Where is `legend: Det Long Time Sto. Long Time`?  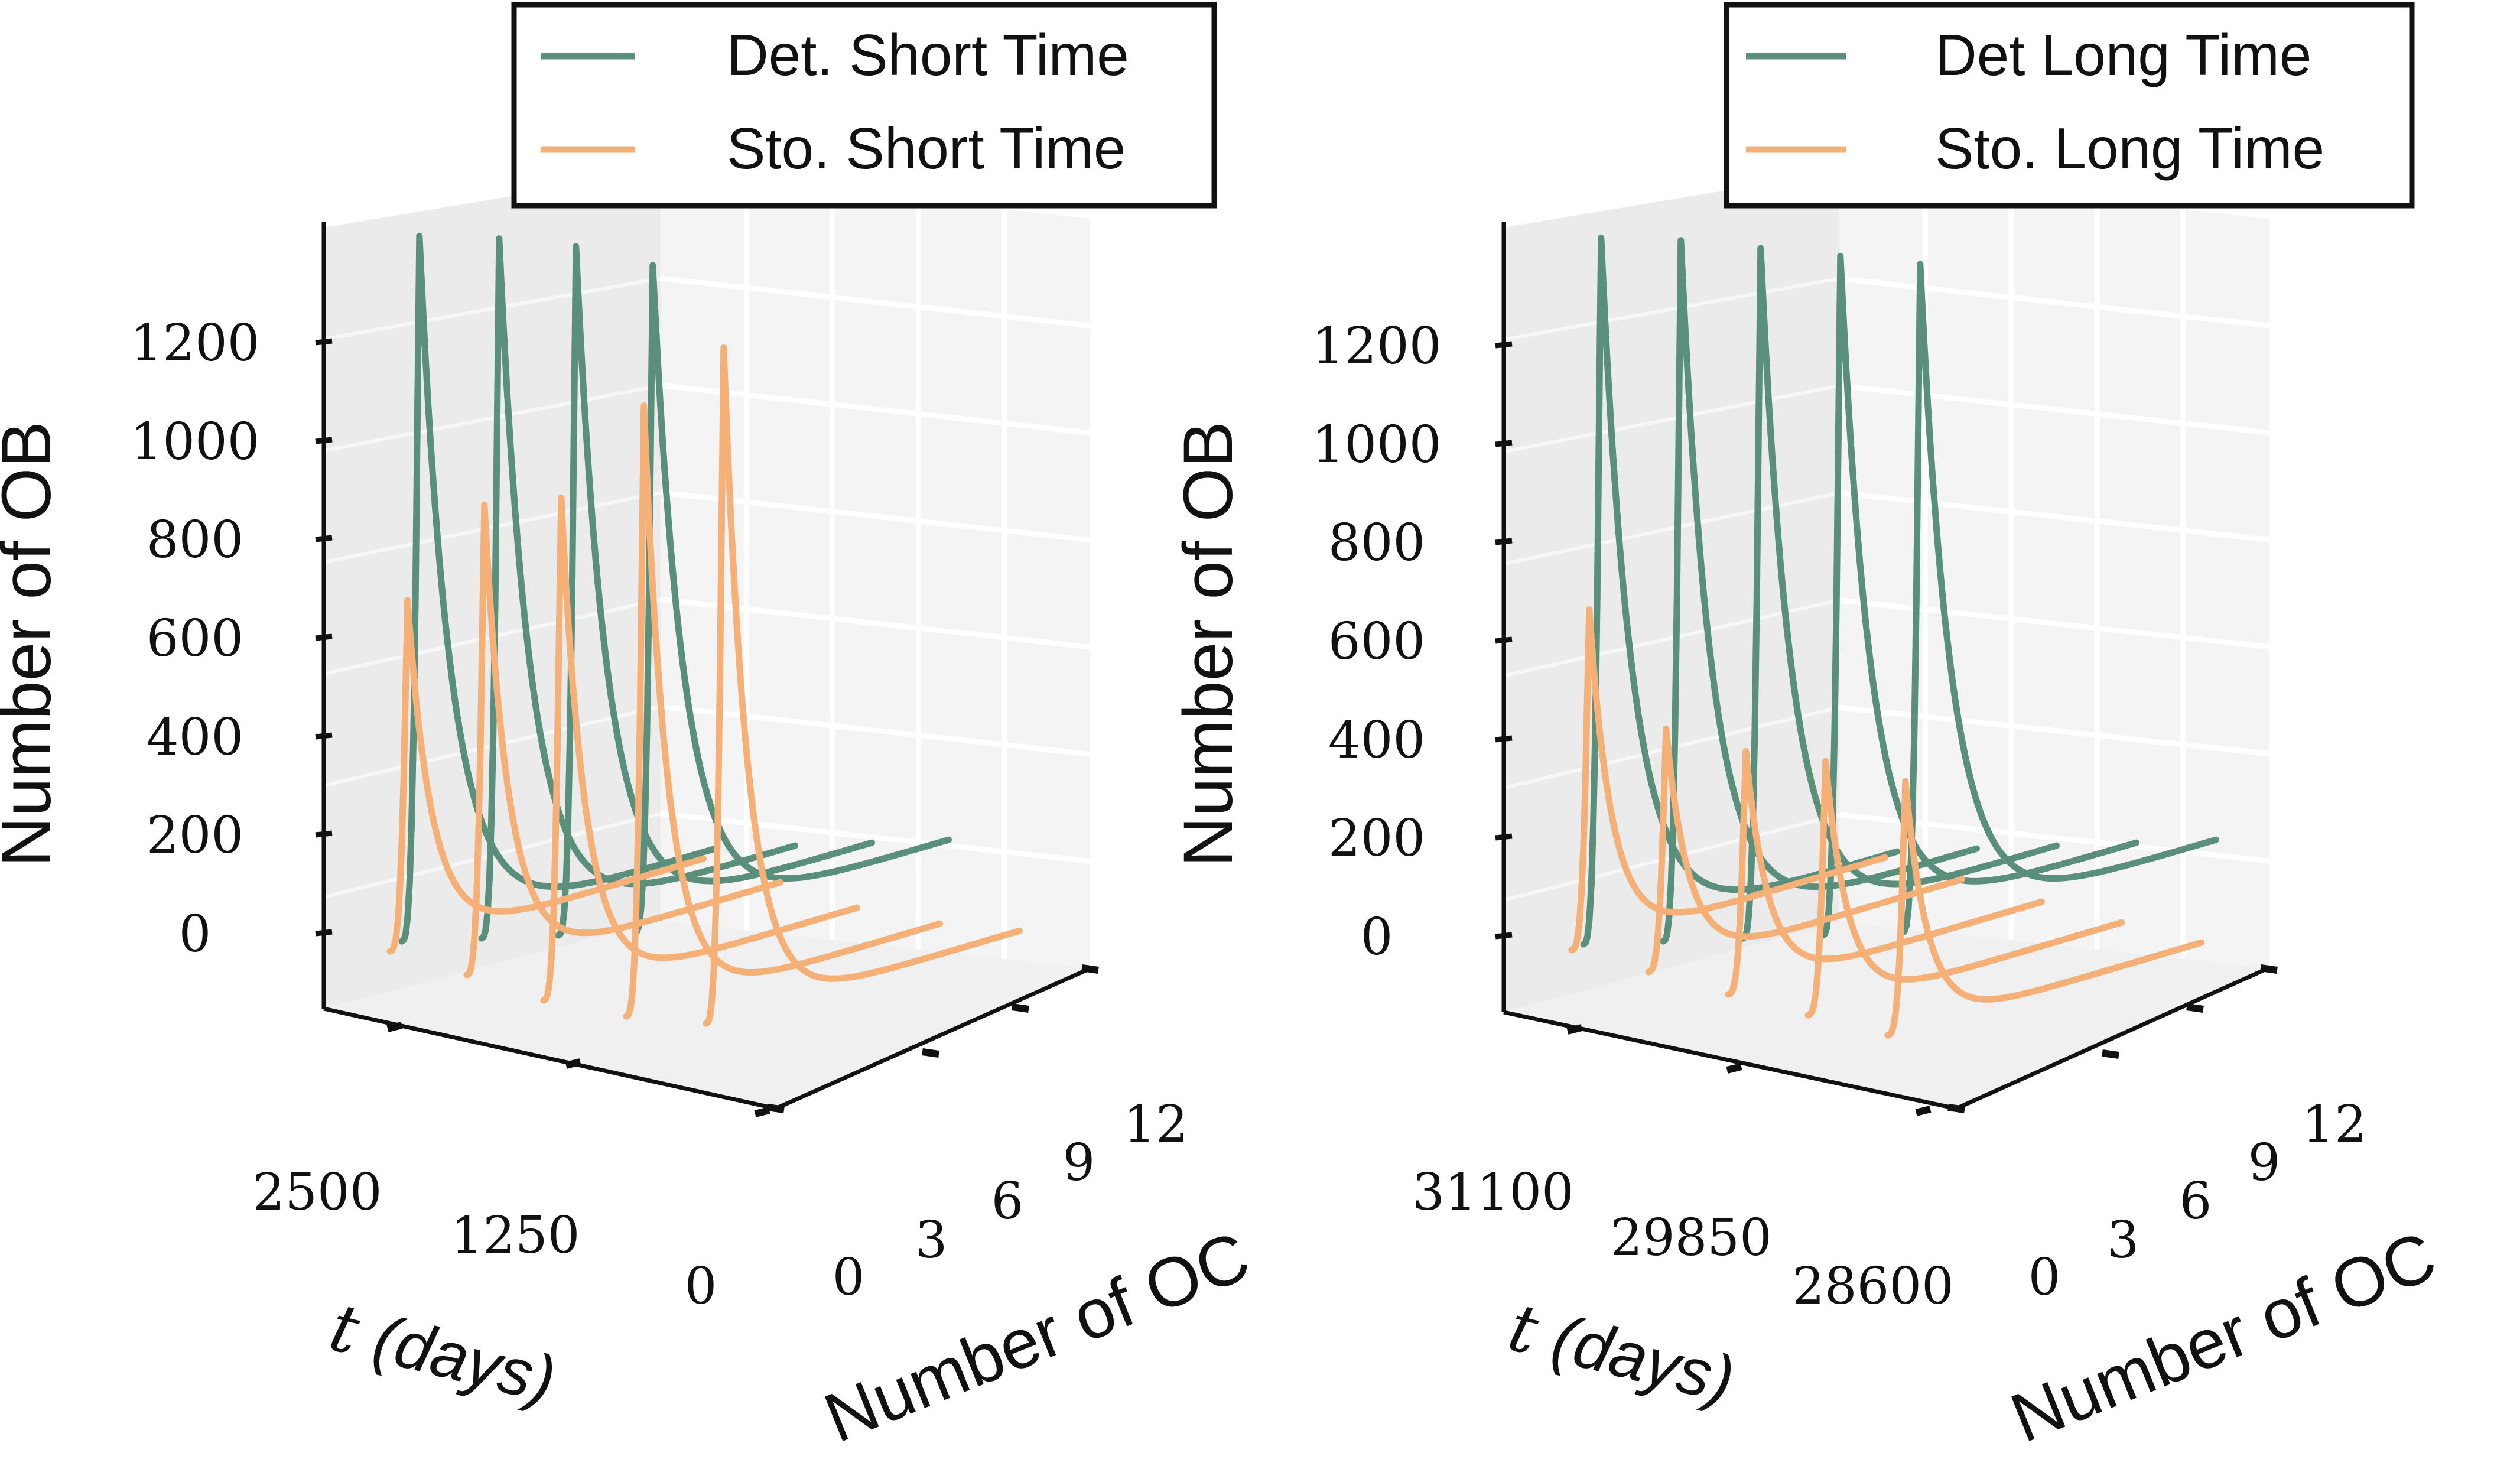
legend: Det Long Time Sto. Long Time is located at coordinates (2069, 105).